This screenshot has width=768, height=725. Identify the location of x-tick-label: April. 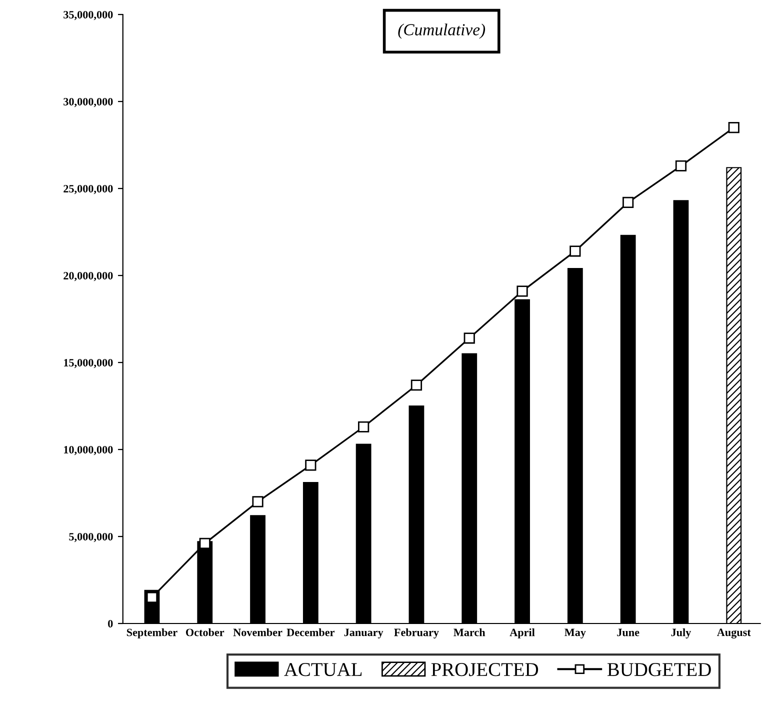
(522, 633).